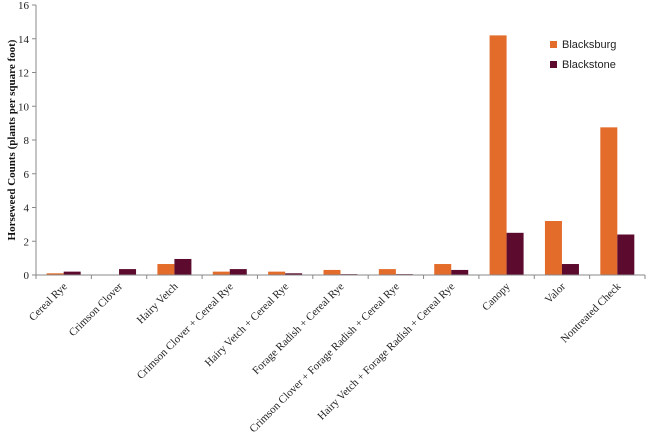 The image size is (658, 441). Describe the element at coordinates (24, 107) in the screenshot. I see `y-tick-label: 10` at that location.